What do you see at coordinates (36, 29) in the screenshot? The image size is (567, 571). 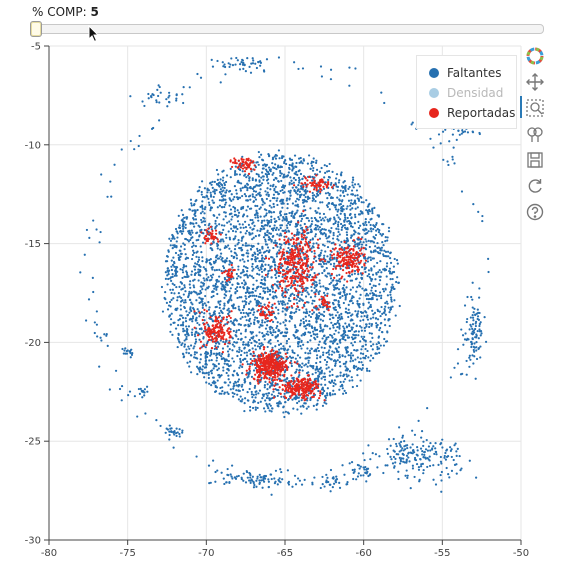 I see `slider-handle` at bounding box center [36, 29].